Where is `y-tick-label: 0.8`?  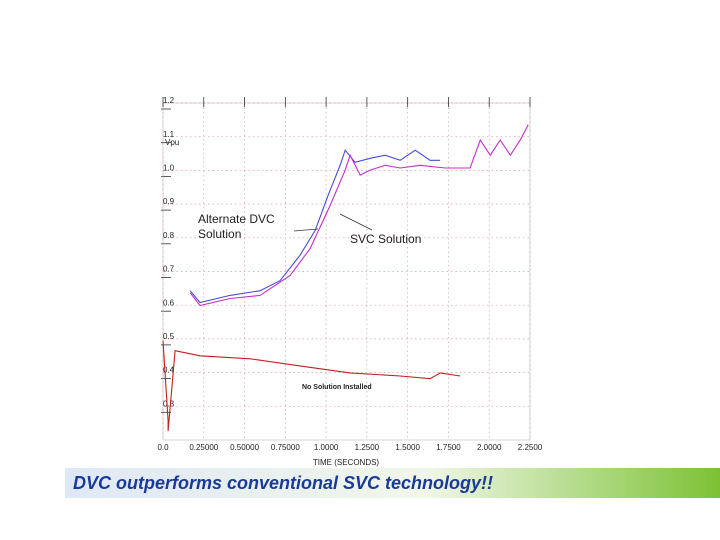
y-tick-label: 0.8 is located at coordinates (169, 235).